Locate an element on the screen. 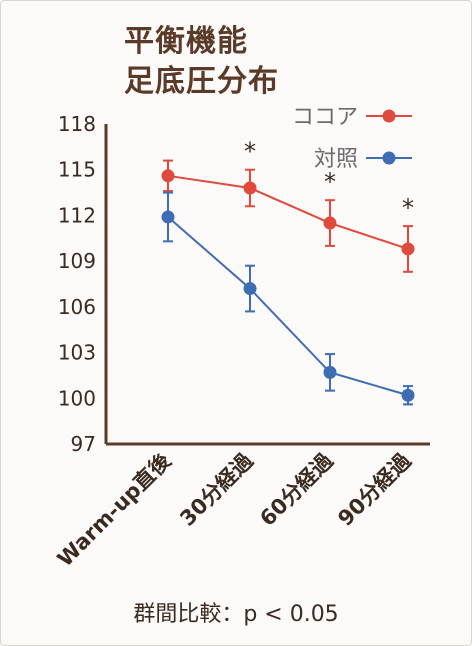 Image resolution: width=472 pixels, height=646 pixels. significance-footnote: 群間比較：p < 0.05 is located at coordinates (236, 614).